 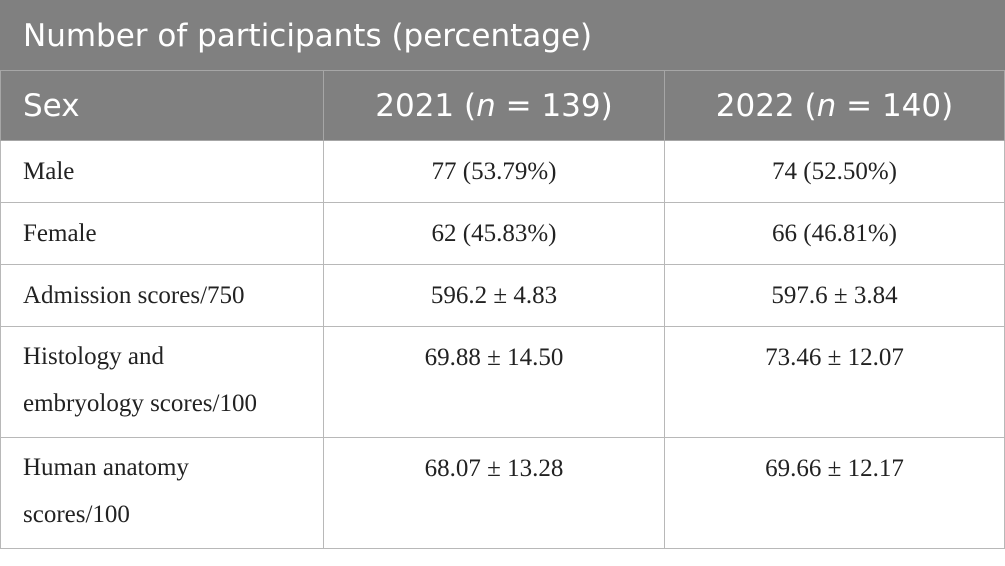 What do you see at coordinates (494, 171) in the screenshot?
I see `cell-2021: 77 (53.79%)` at bounding box center [494, 171].